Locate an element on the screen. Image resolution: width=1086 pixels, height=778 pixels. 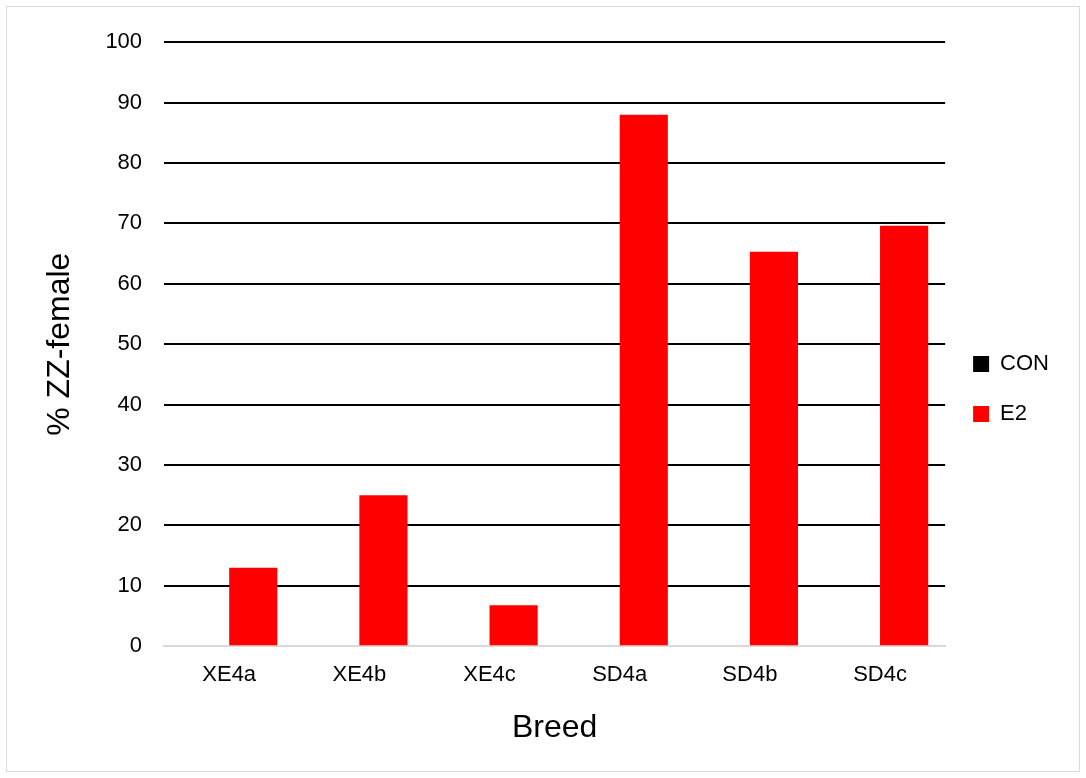
x-tick-label: SD4c is located at coordinates (880, 674).